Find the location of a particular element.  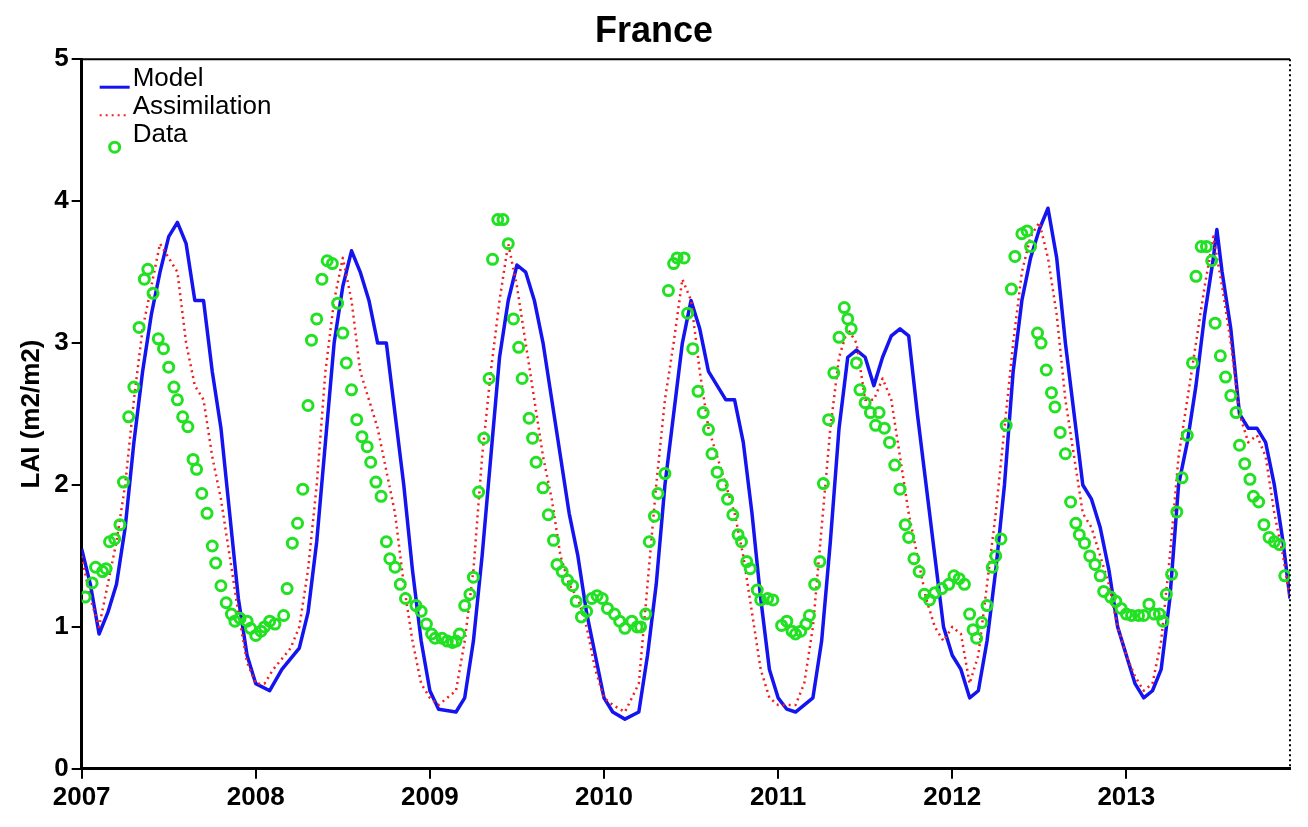

y-tick-label: 5 is located at coordinates (61, 57).